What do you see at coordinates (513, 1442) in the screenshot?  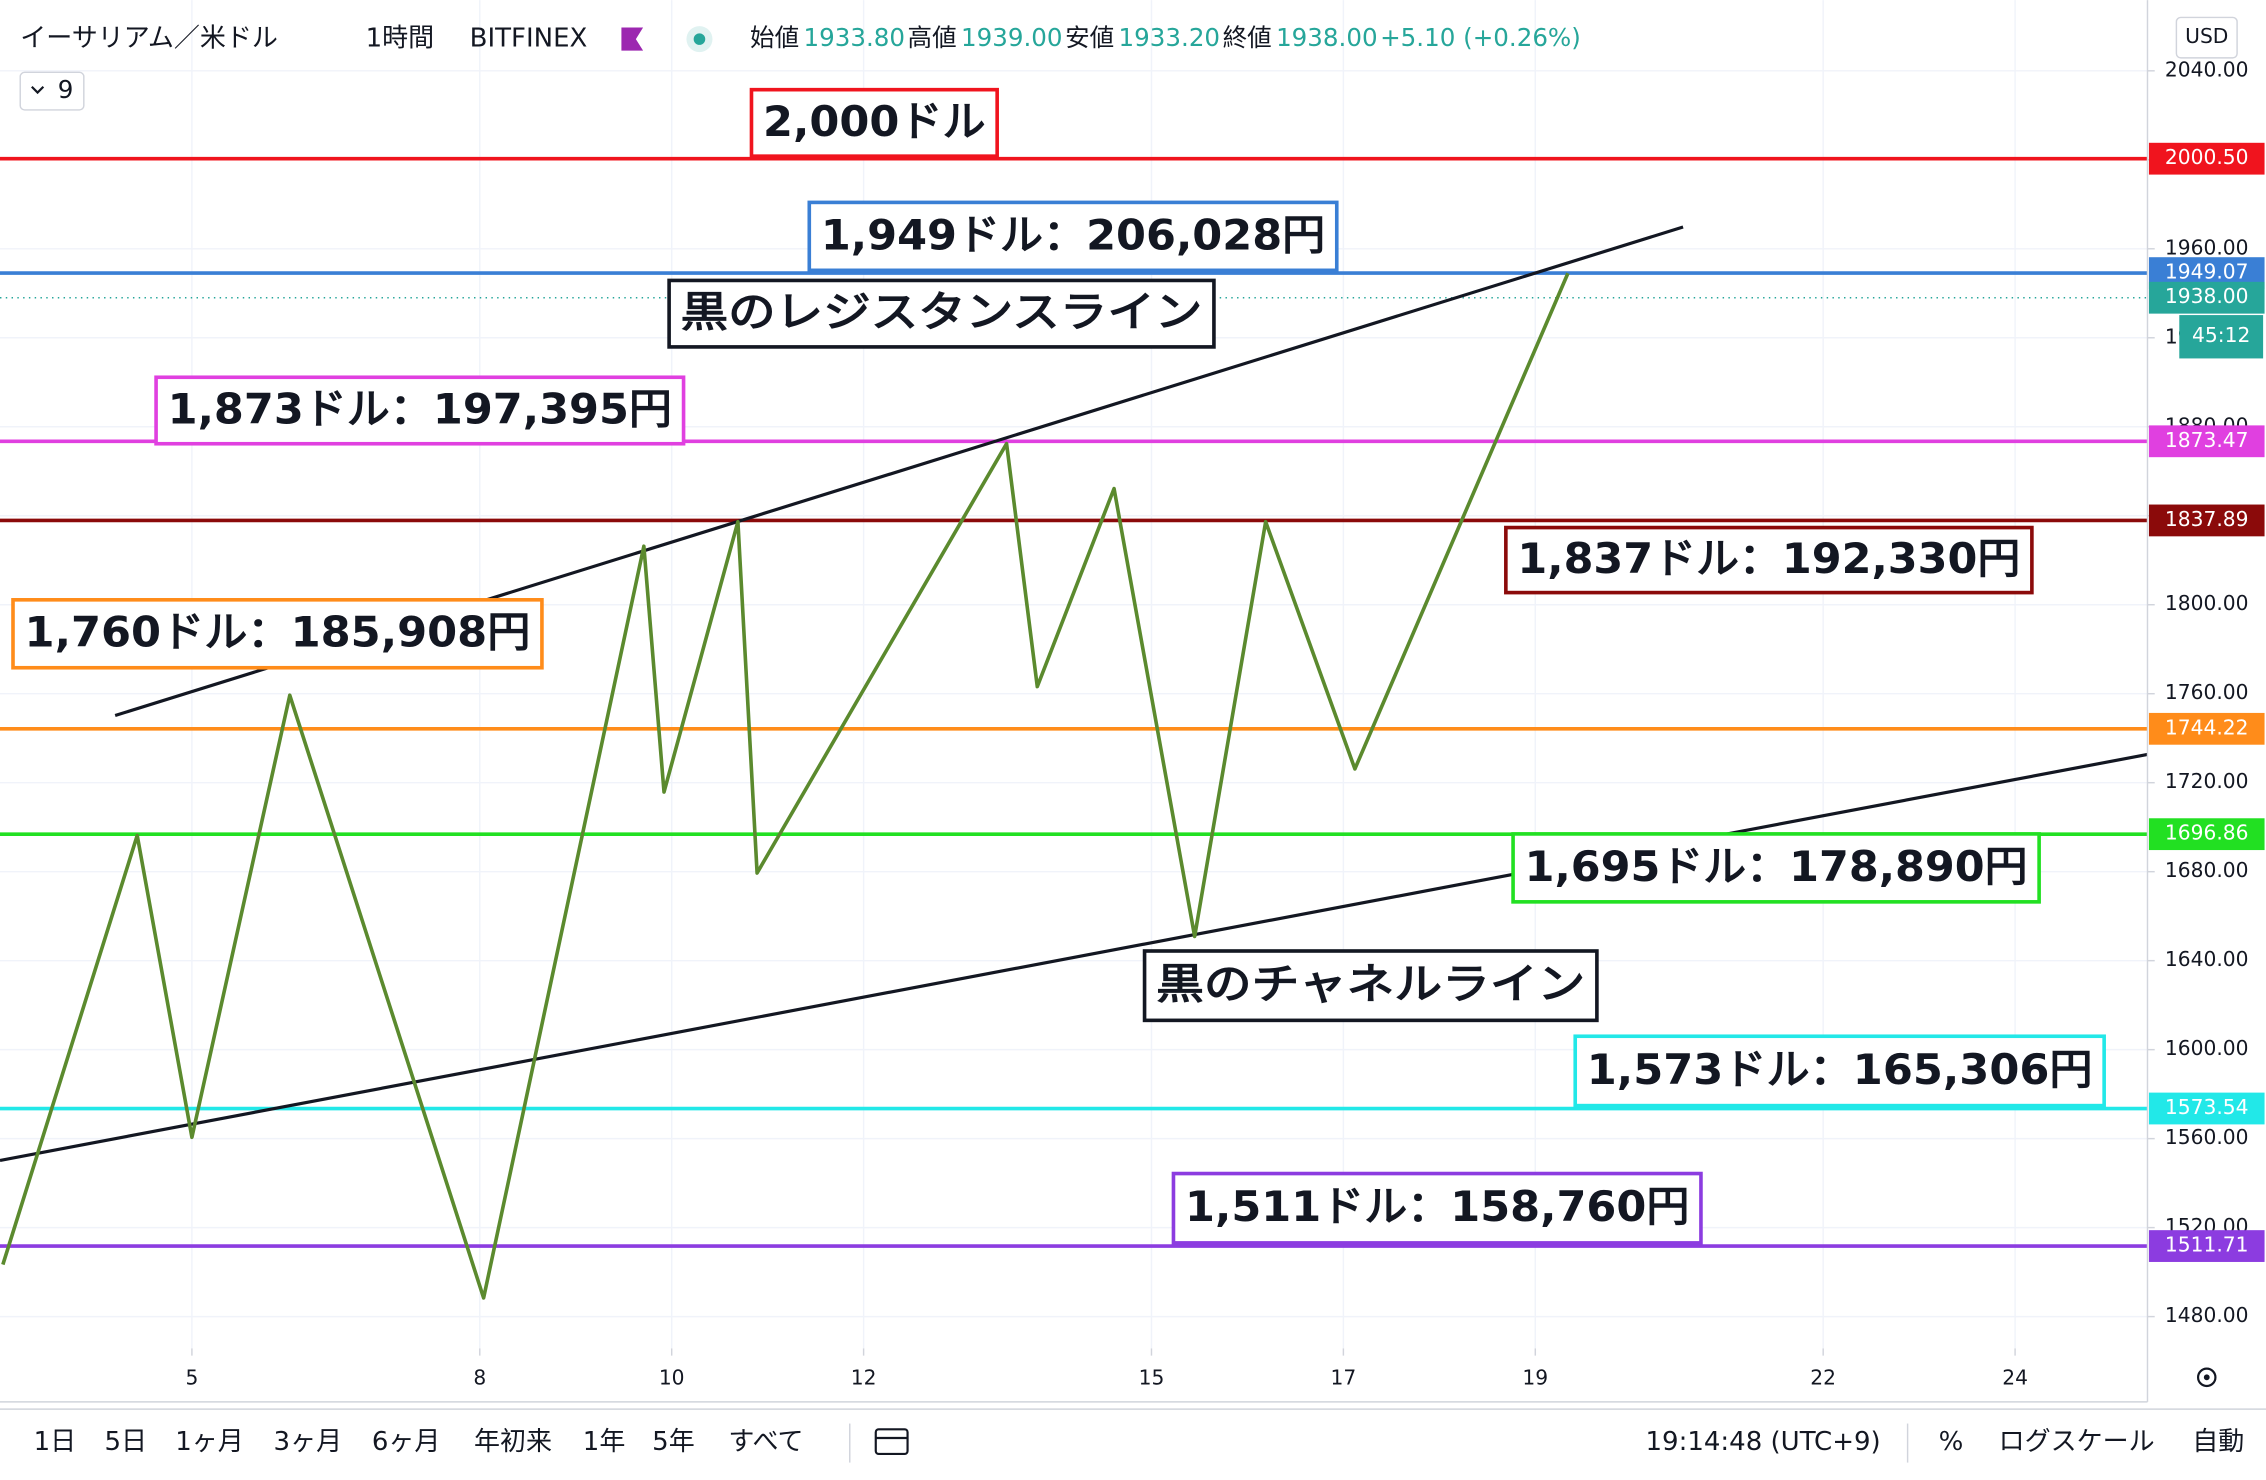 I see `range-button: 年初来` at bounding box center [513, 1442].